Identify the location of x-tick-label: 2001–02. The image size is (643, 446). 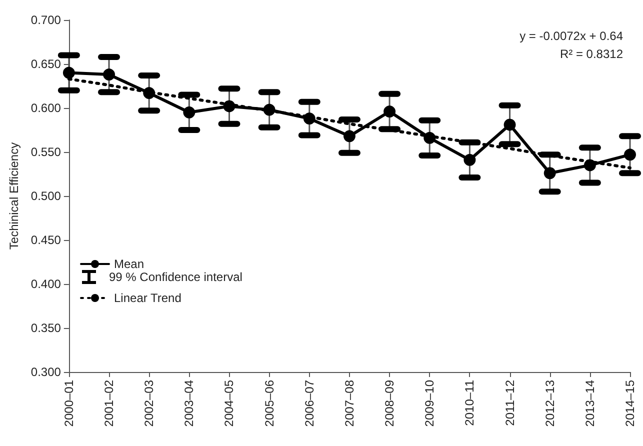
(109, 403).